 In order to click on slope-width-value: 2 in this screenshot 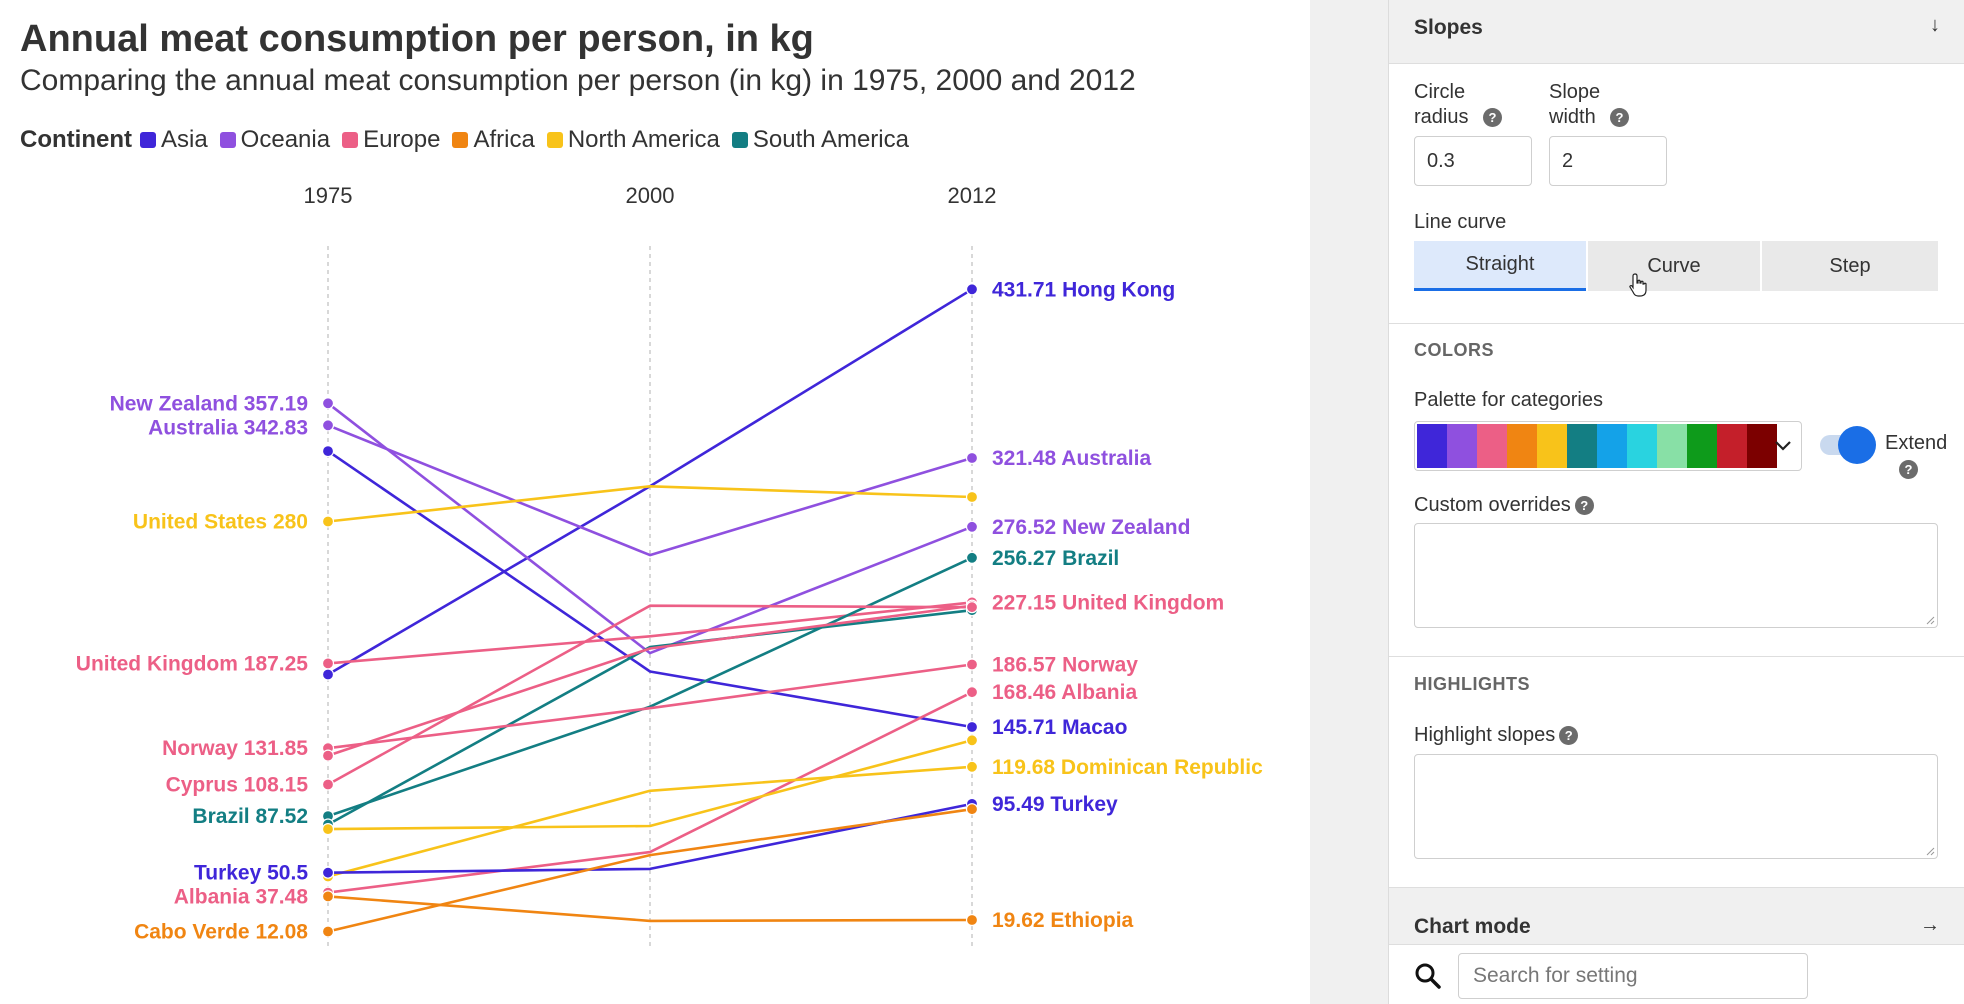, I will do `click(1568, 160)`.